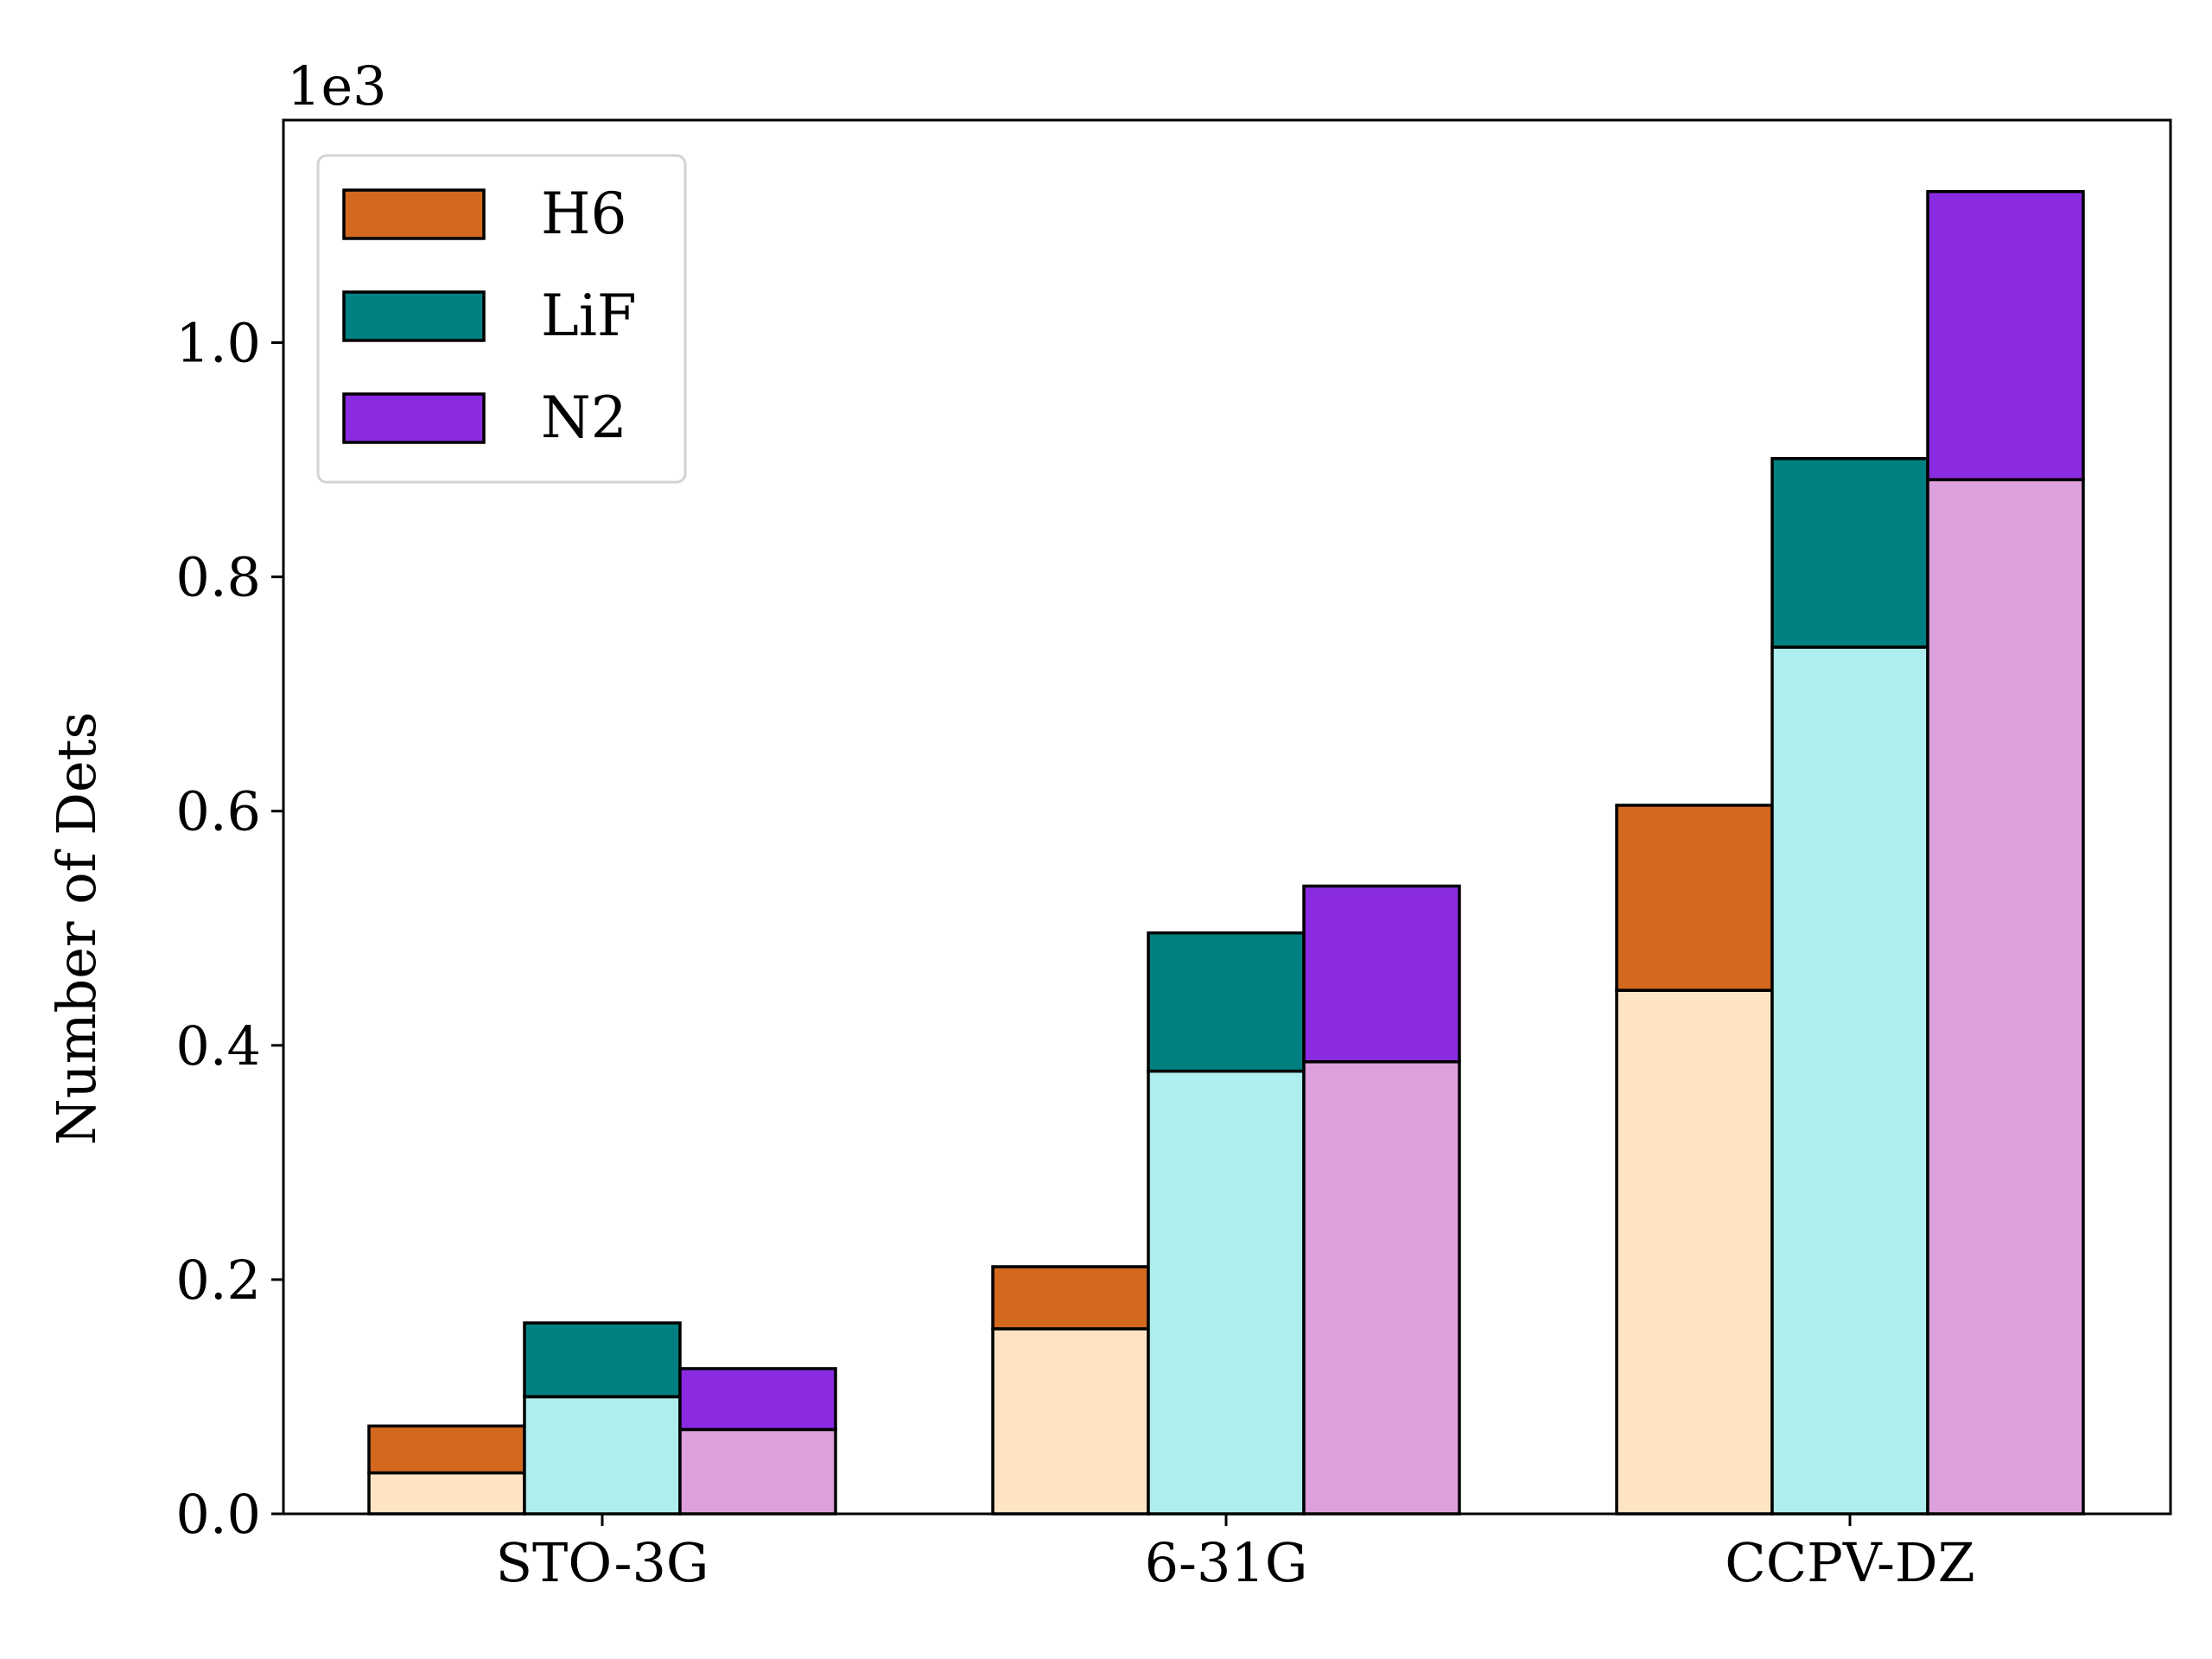  What do you see at coordinates (446, 1449) in the screenshot?
I see `bar-top-h6-sto-3g` at bounding box center [446, 1449].